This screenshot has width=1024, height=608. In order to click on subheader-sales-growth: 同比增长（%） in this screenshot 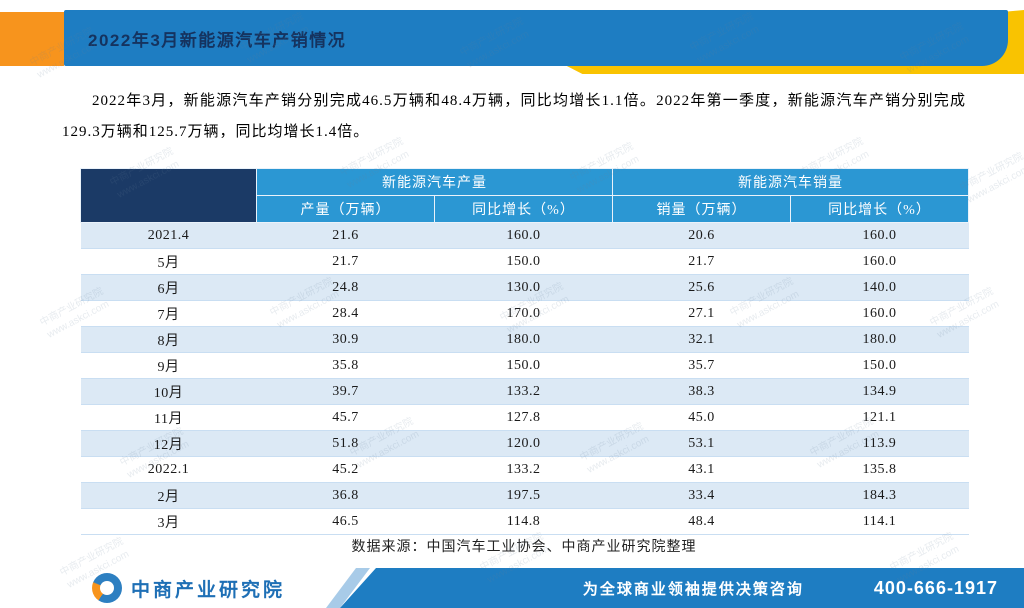, I will do `click(879, 209)`.